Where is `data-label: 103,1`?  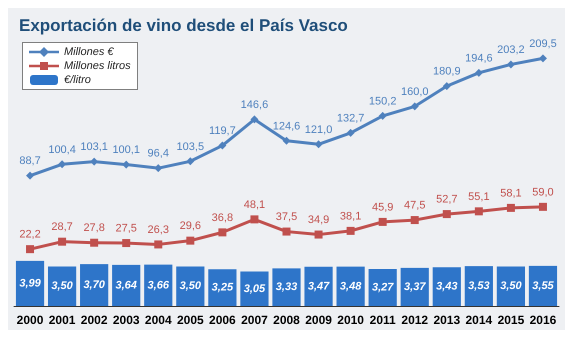
data-label: 103,1 is located at coordinates (94, 147).